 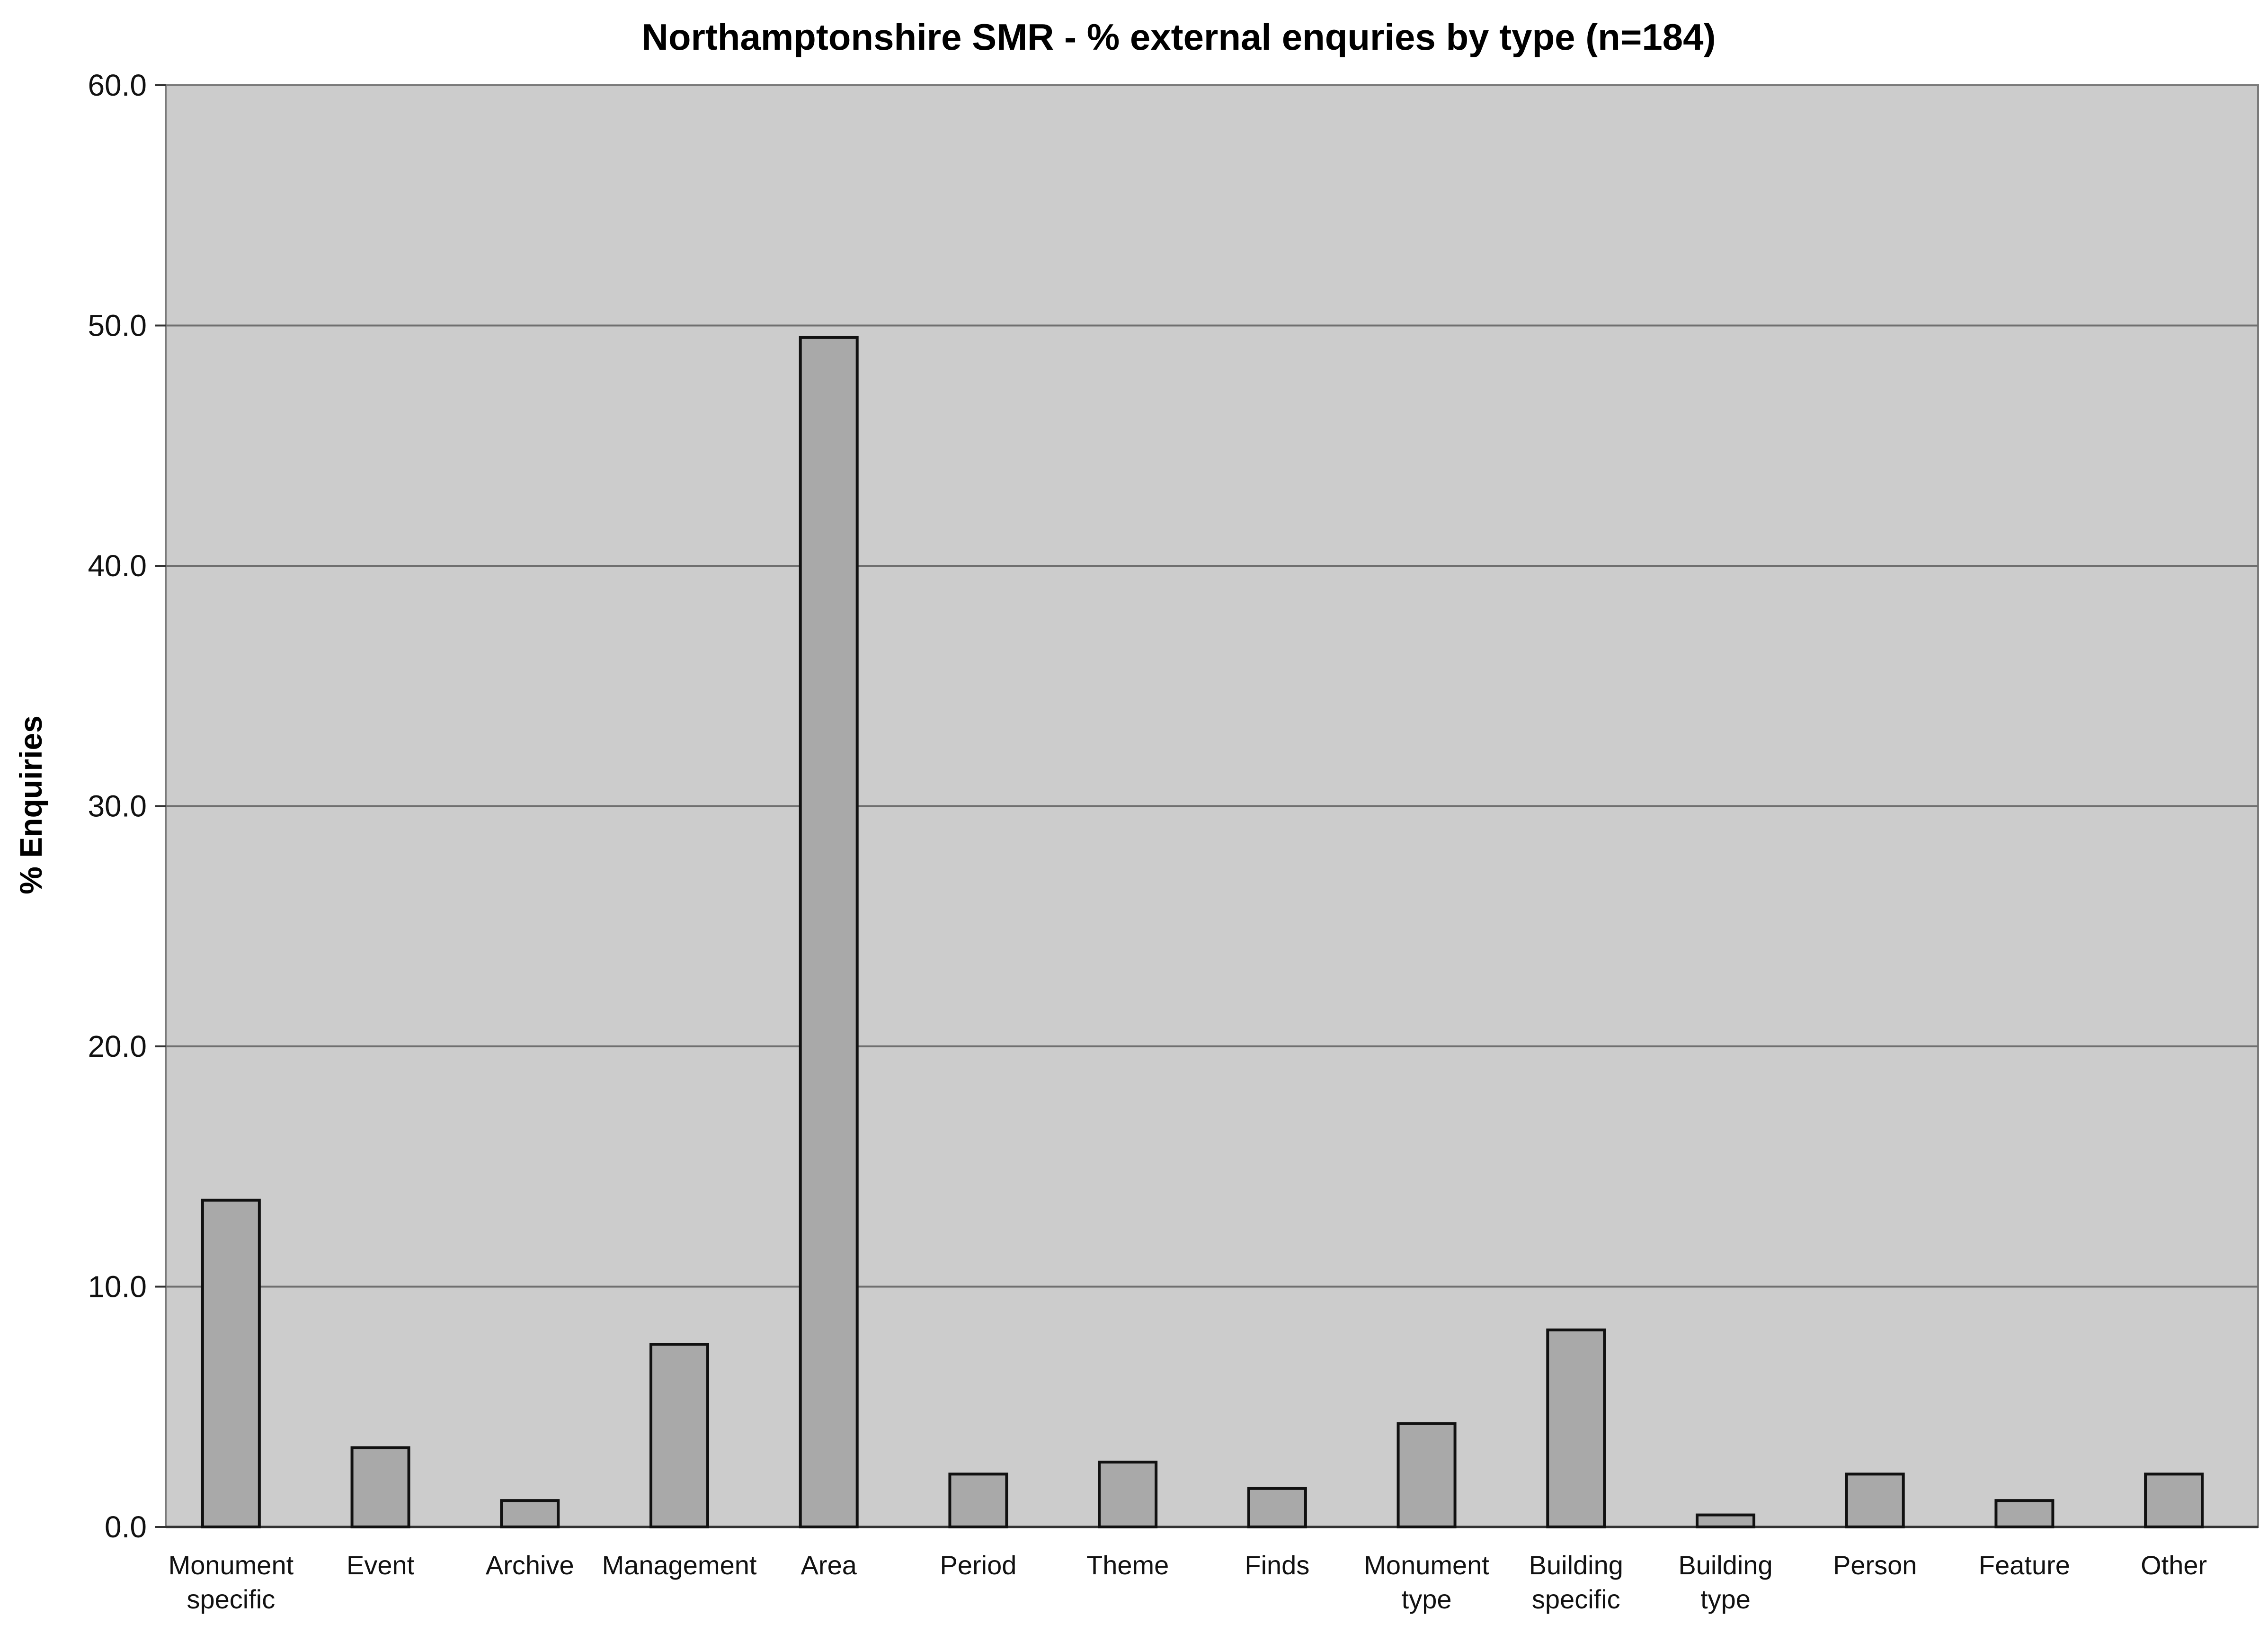 I want to click on x-tick-label: Management, so click(x=679, y=1565).